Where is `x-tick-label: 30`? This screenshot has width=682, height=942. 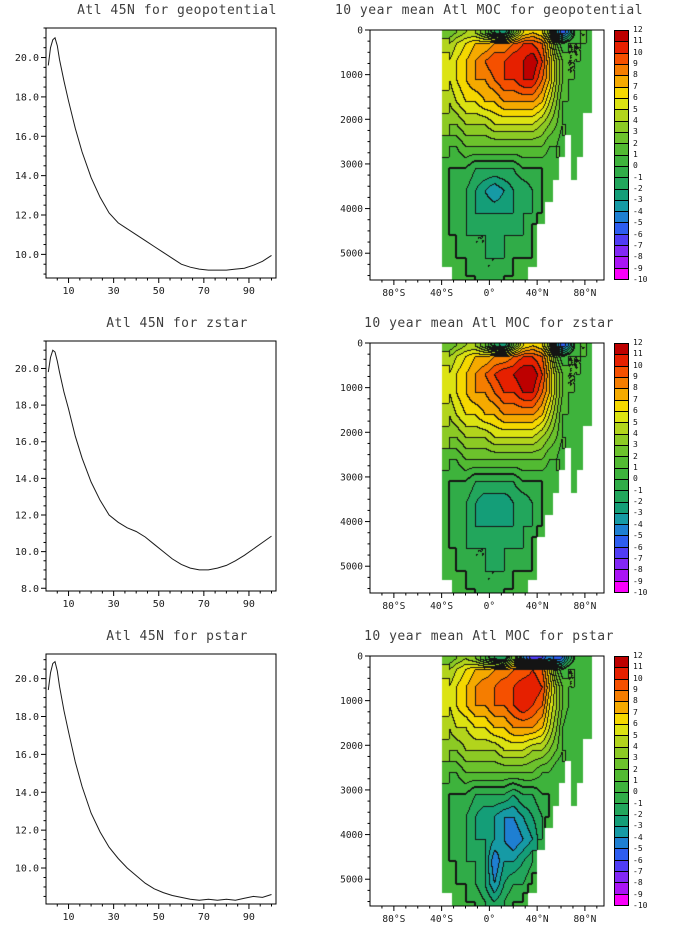
x-tick-label: 30 is located at coordinates (114, 604).